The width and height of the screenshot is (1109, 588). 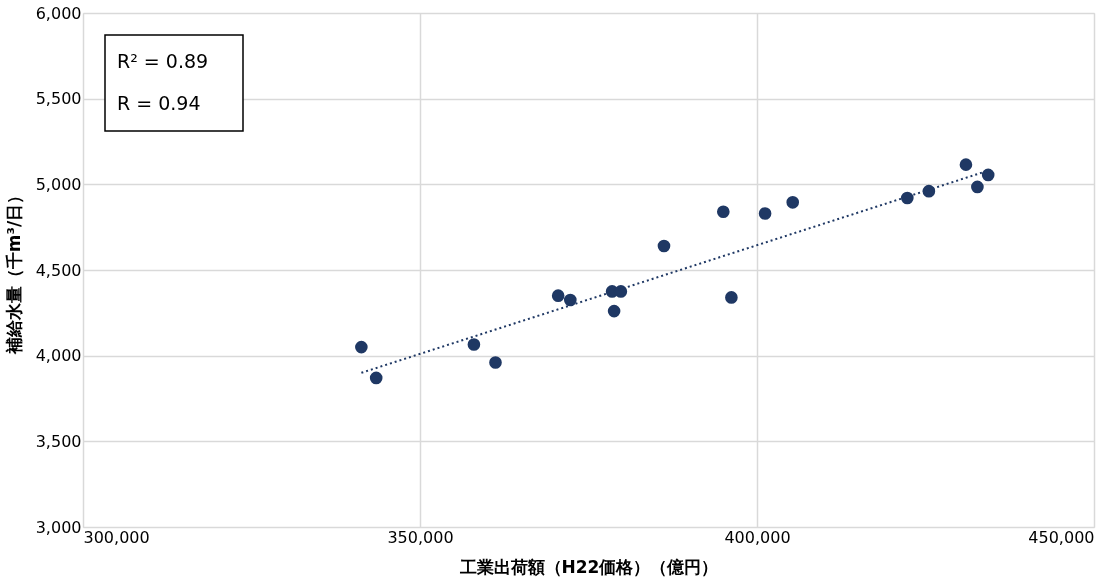 I want to click on annotation: R² = 0.89, so click(x=163, y=61).